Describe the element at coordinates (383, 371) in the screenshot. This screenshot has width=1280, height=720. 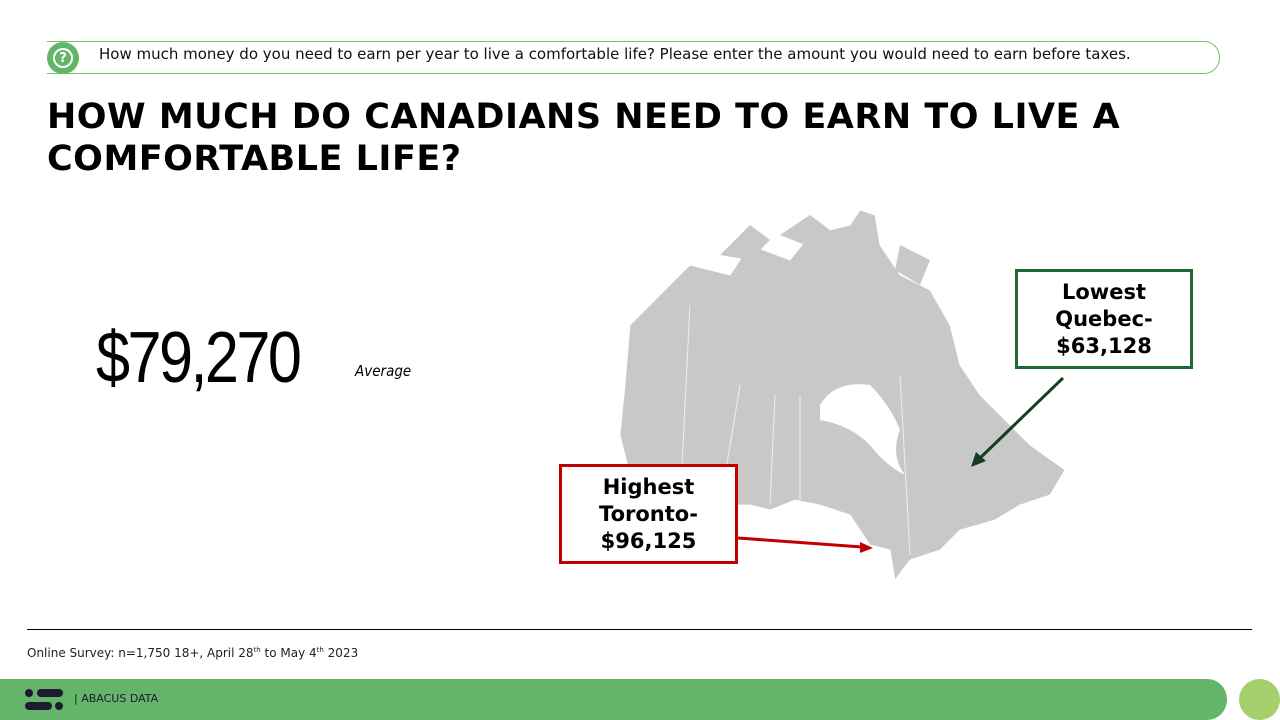
I see `average-label: Average` at that location.